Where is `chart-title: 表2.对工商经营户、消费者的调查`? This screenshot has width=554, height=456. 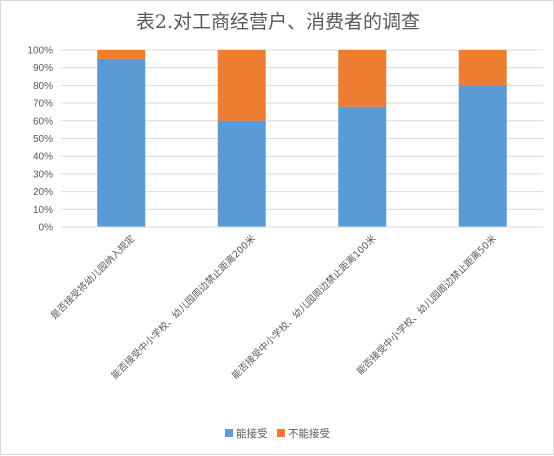 chart-title: 表2.对工商经营户、消费者的调查 is located at coordinates (278, 22).